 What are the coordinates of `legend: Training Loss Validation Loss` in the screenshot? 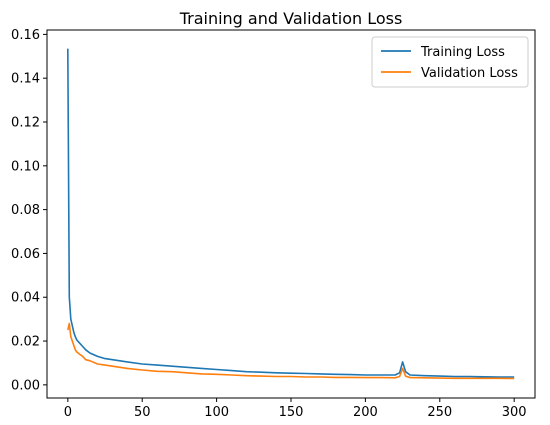 It's located at (450, 62).